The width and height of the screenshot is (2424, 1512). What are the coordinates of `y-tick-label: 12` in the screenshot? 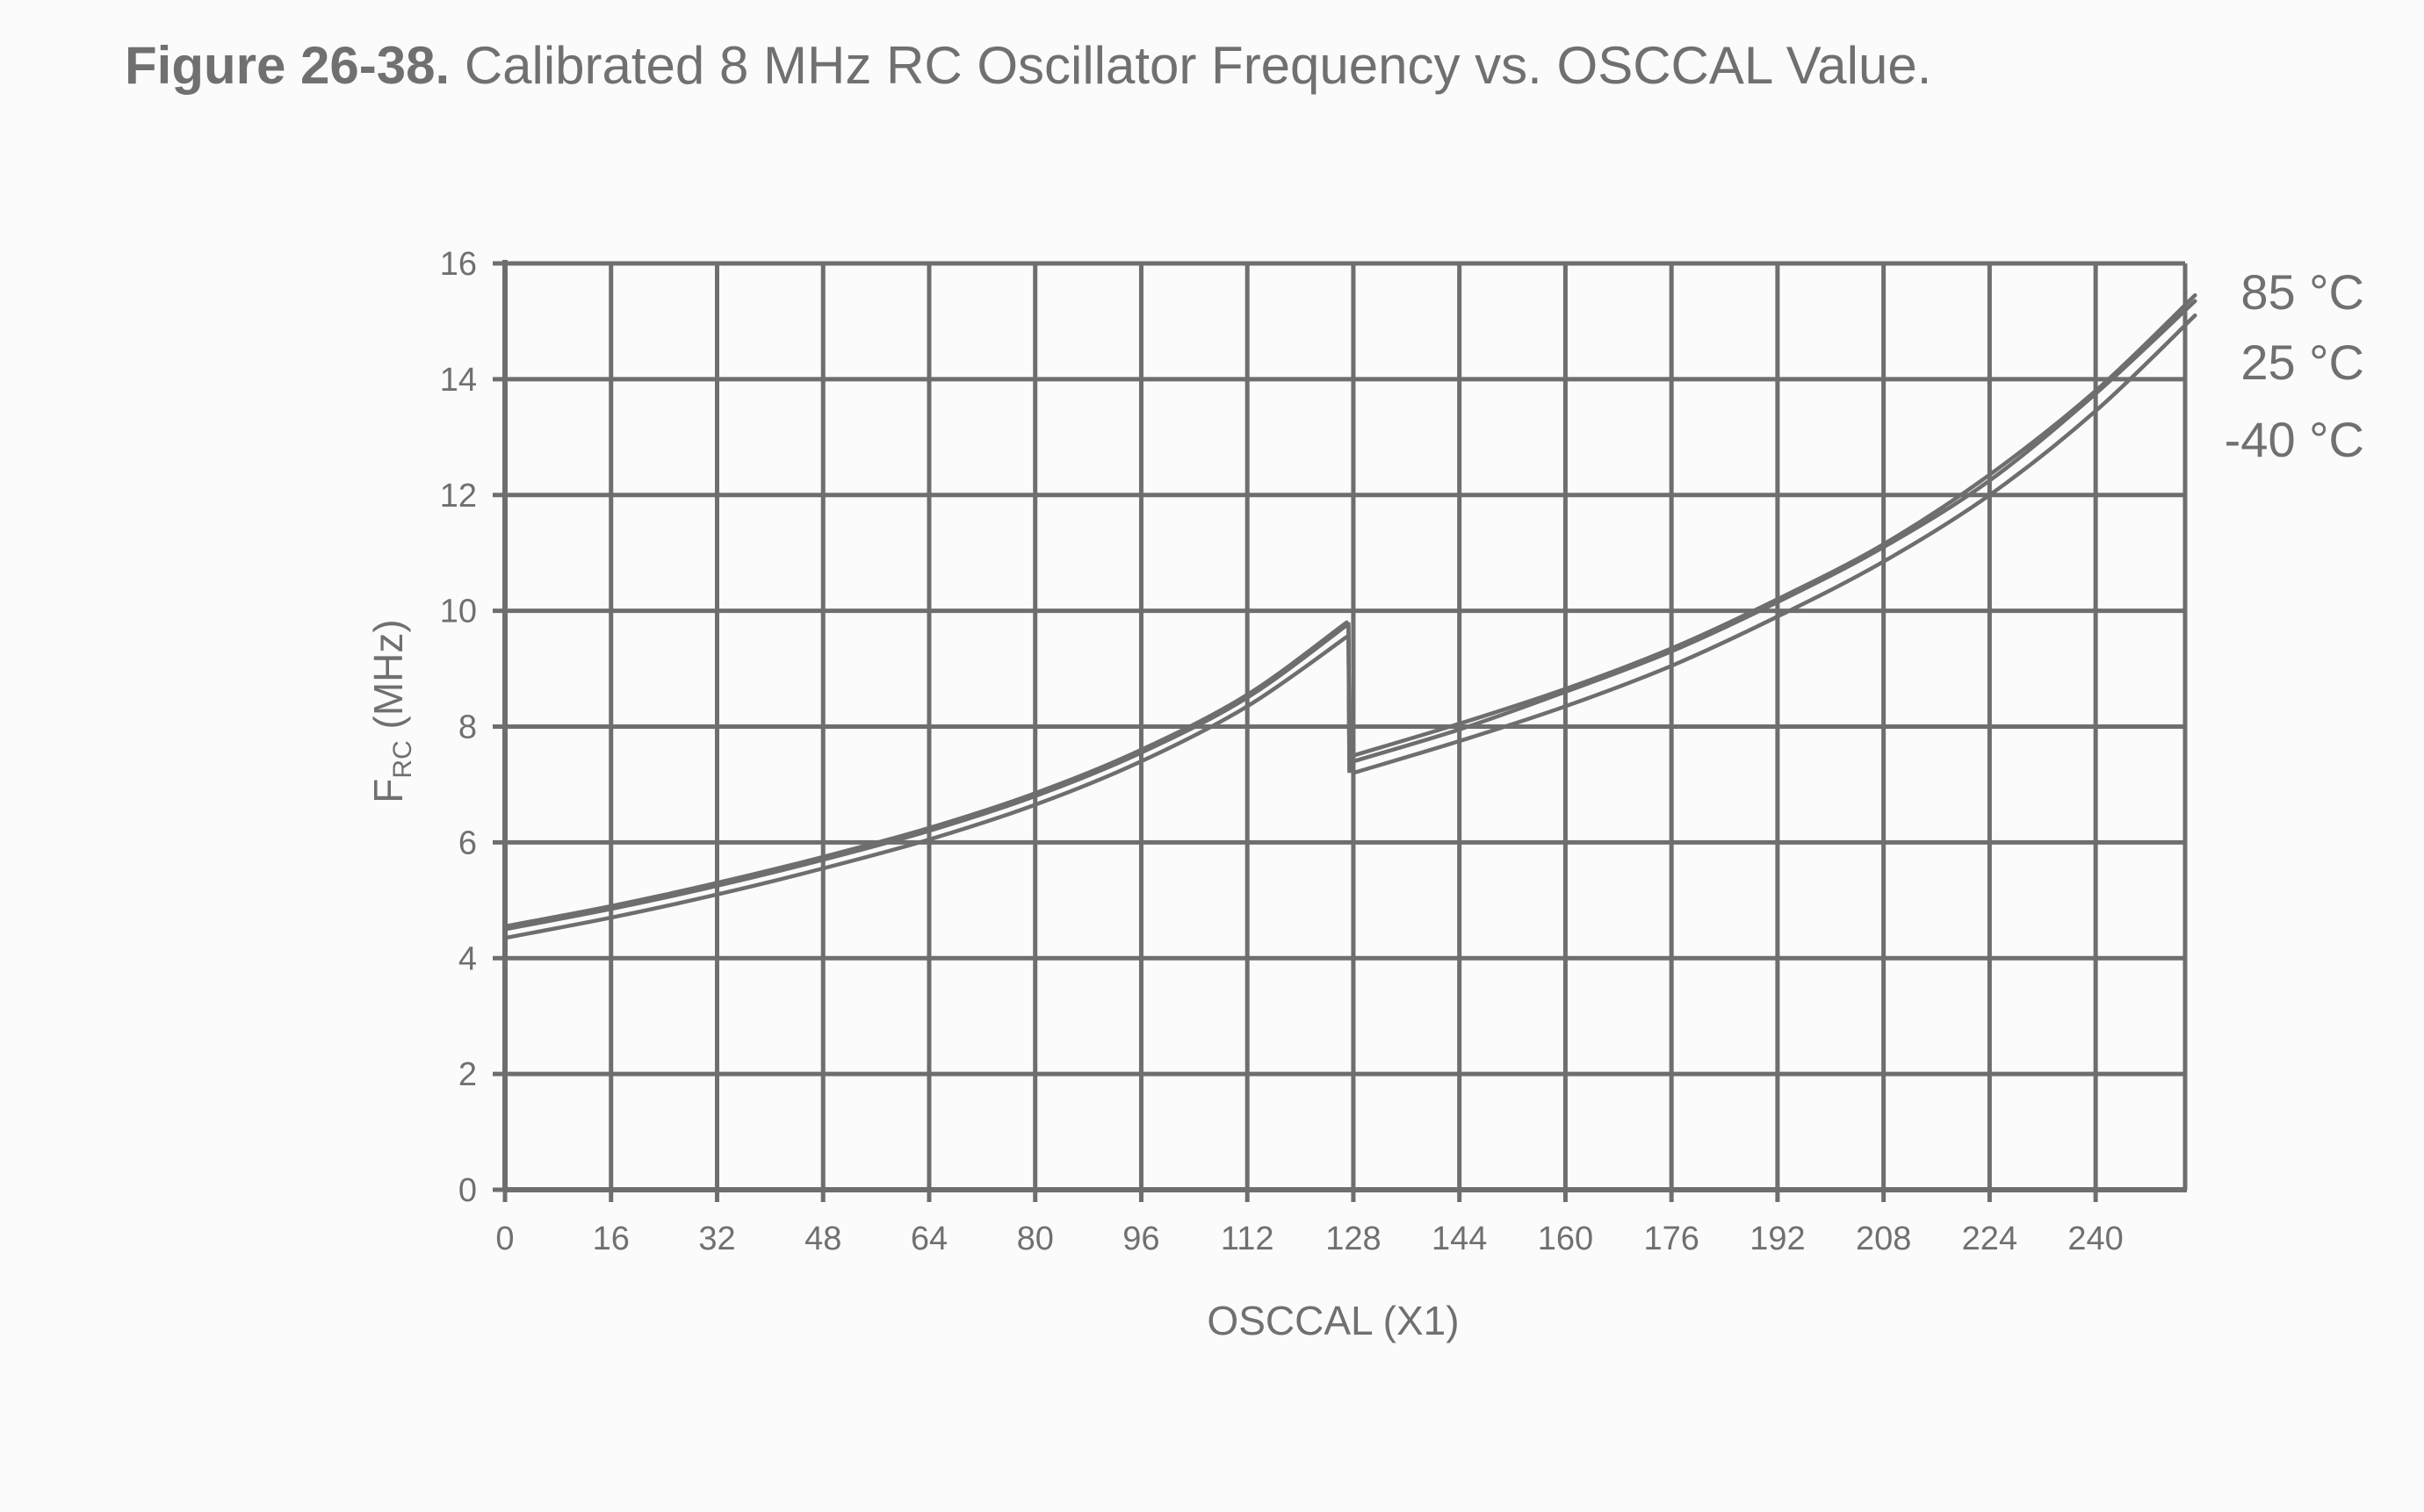 It's located at (458, 496).